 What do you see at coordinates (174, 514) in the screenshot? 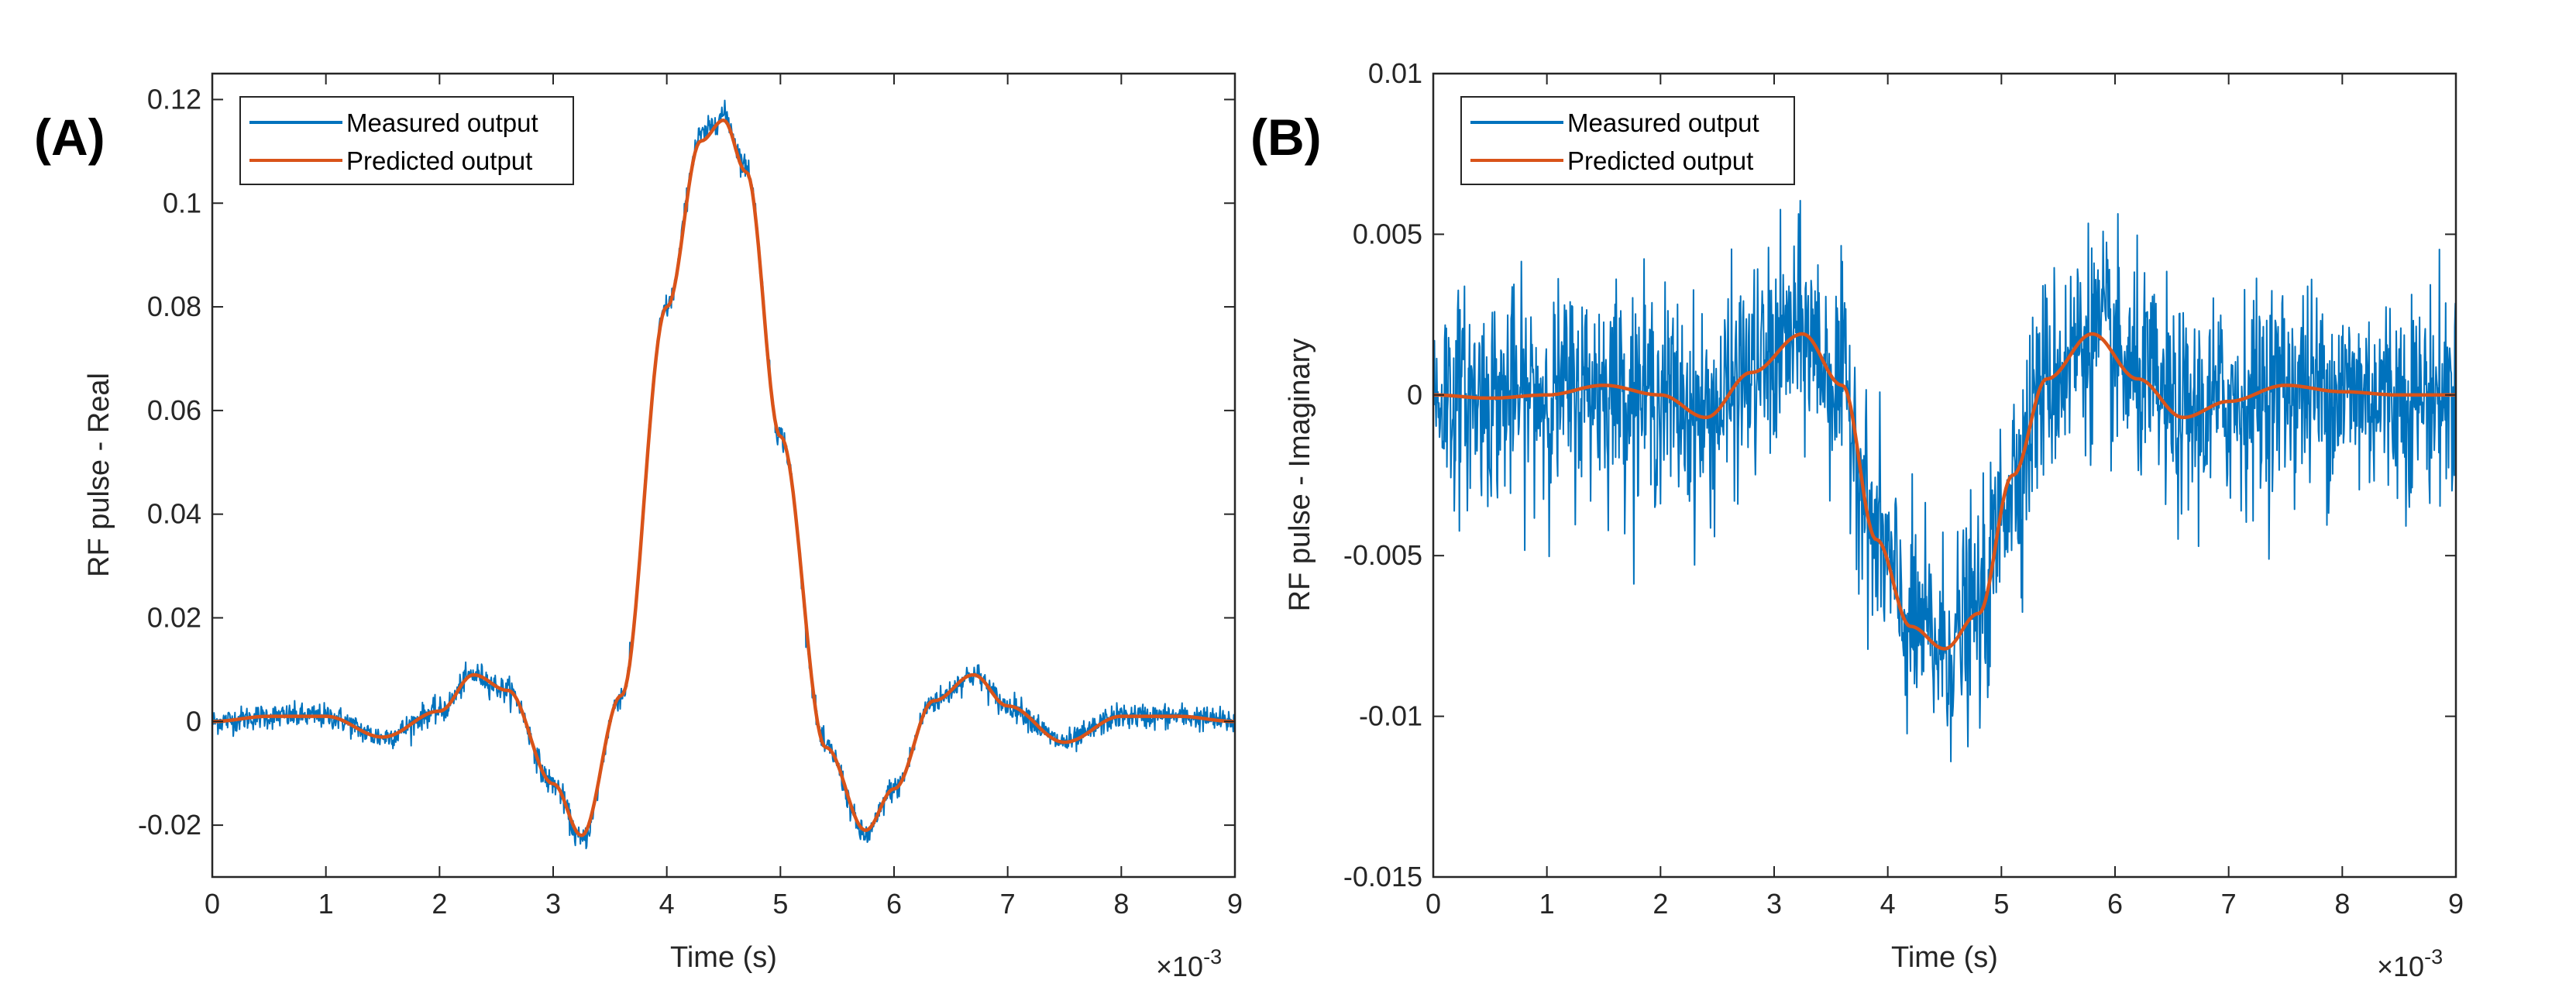
I see `y-tick-label: 0.04` at bounding box center [174, 514].